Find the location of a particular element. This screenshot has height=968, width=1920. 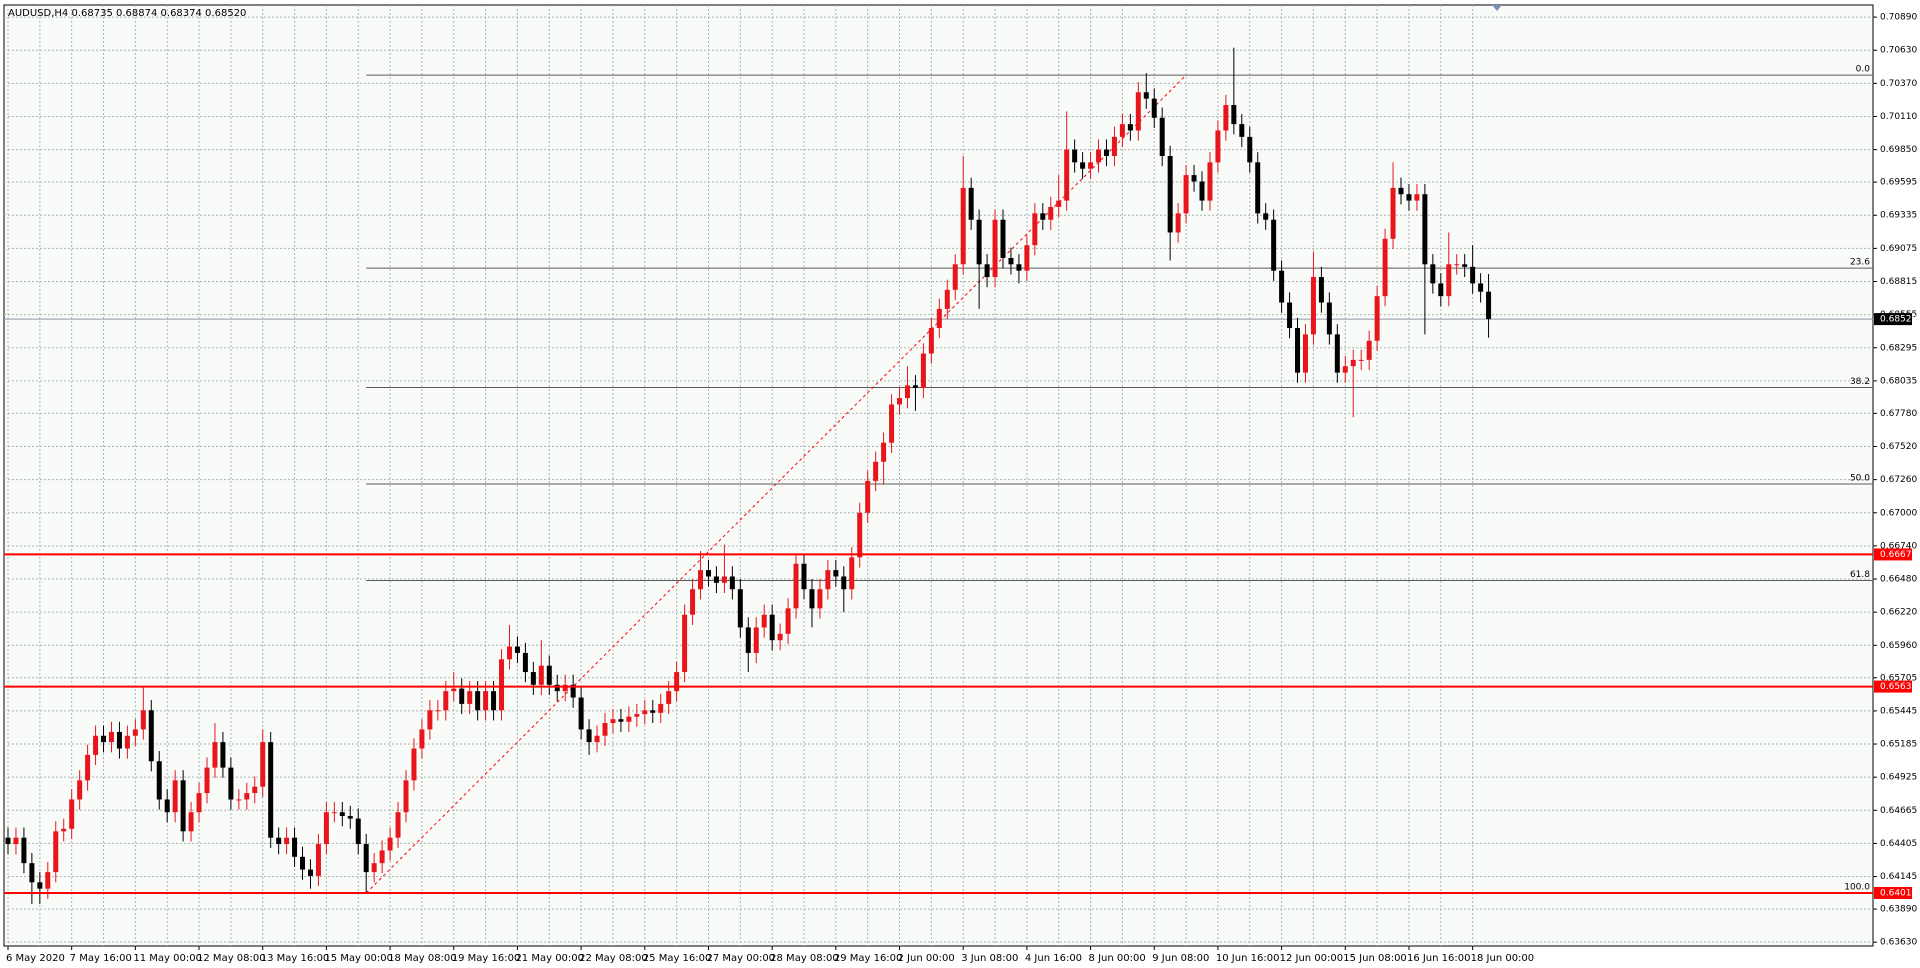

y-tick-label: 0.68295 is located at coordinates (1898, 348).